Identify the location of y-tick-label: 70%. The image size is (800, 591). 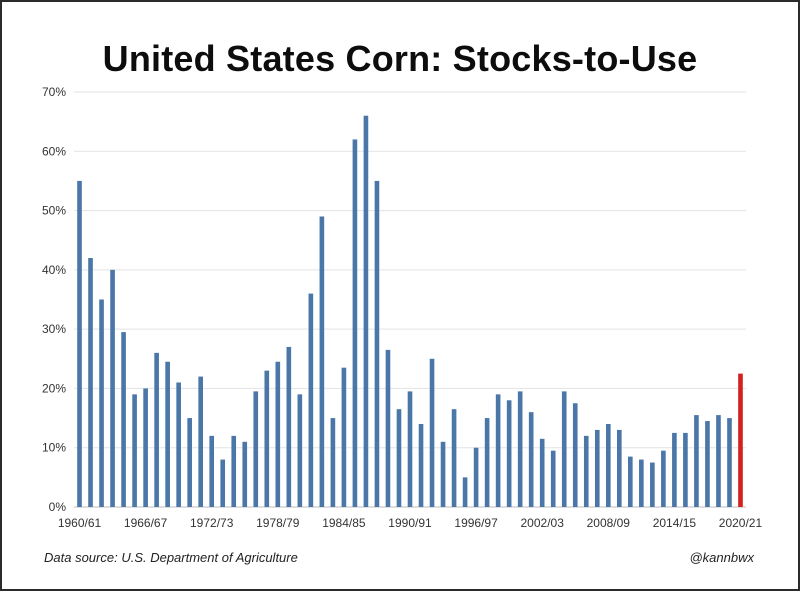
(54, 92).